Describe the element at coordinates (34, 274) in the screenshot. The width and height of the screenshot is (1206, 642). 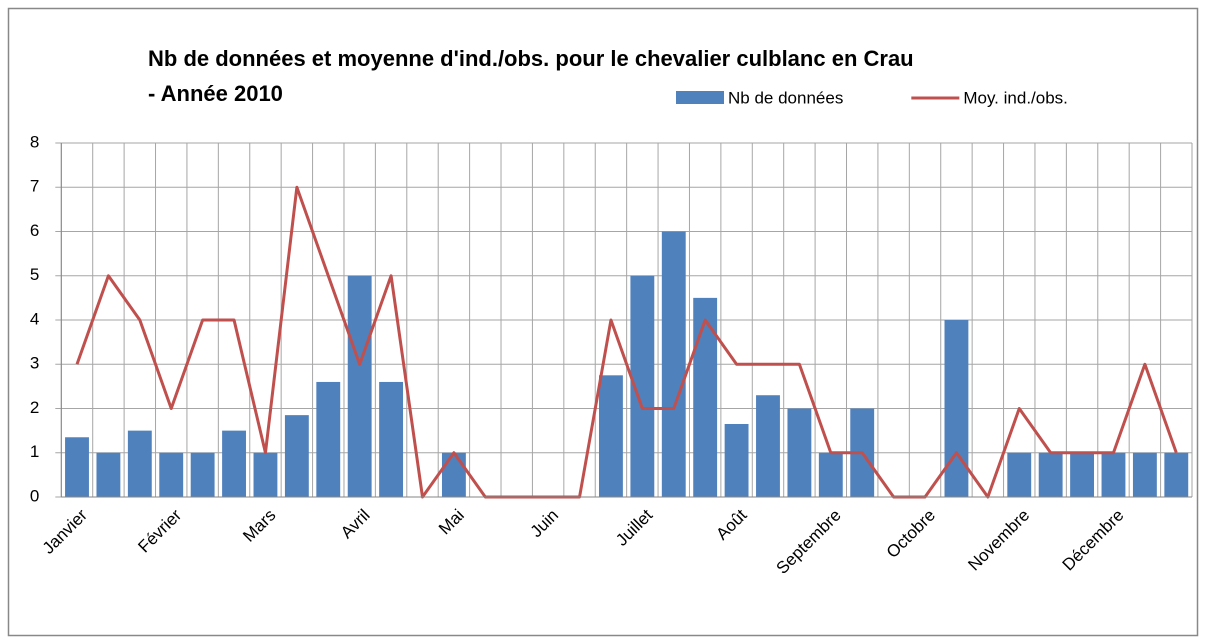
I see `y-tick-label: 5` at that location.